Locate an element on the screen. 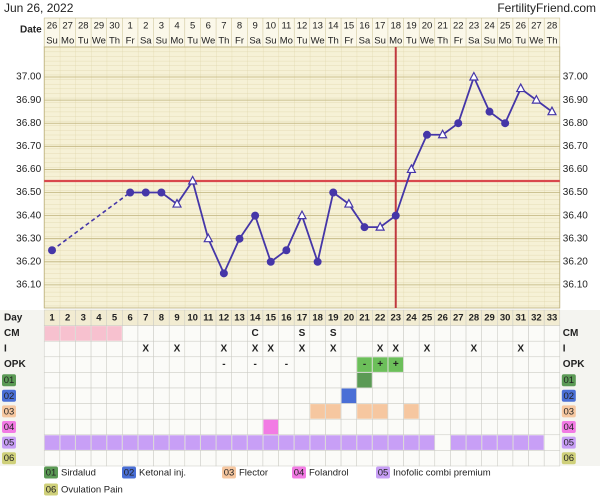 The width and height of the screenshot is (600, 498). y-tick-label-right: 36.60 is located at coordinates (575, 169).